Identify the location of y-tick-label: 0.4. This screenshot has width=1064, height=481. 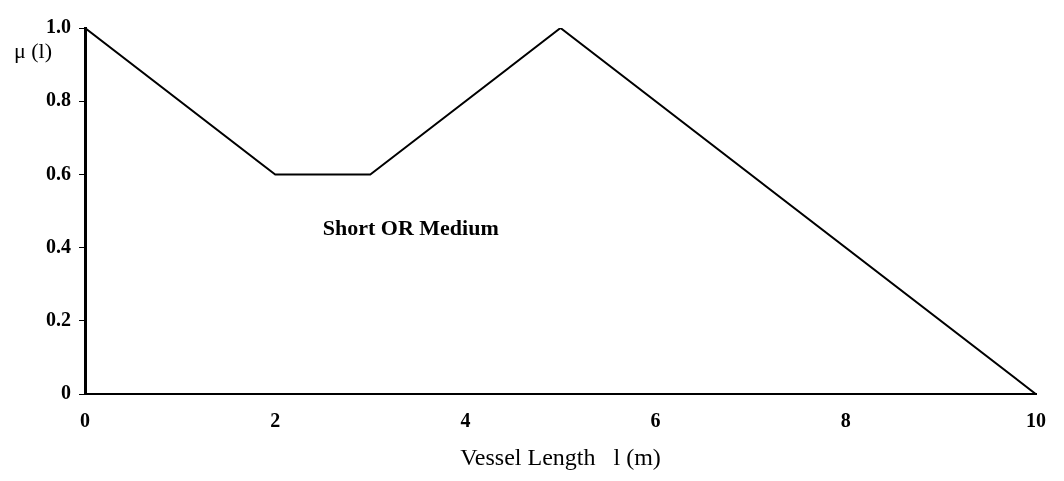
(58, 245).